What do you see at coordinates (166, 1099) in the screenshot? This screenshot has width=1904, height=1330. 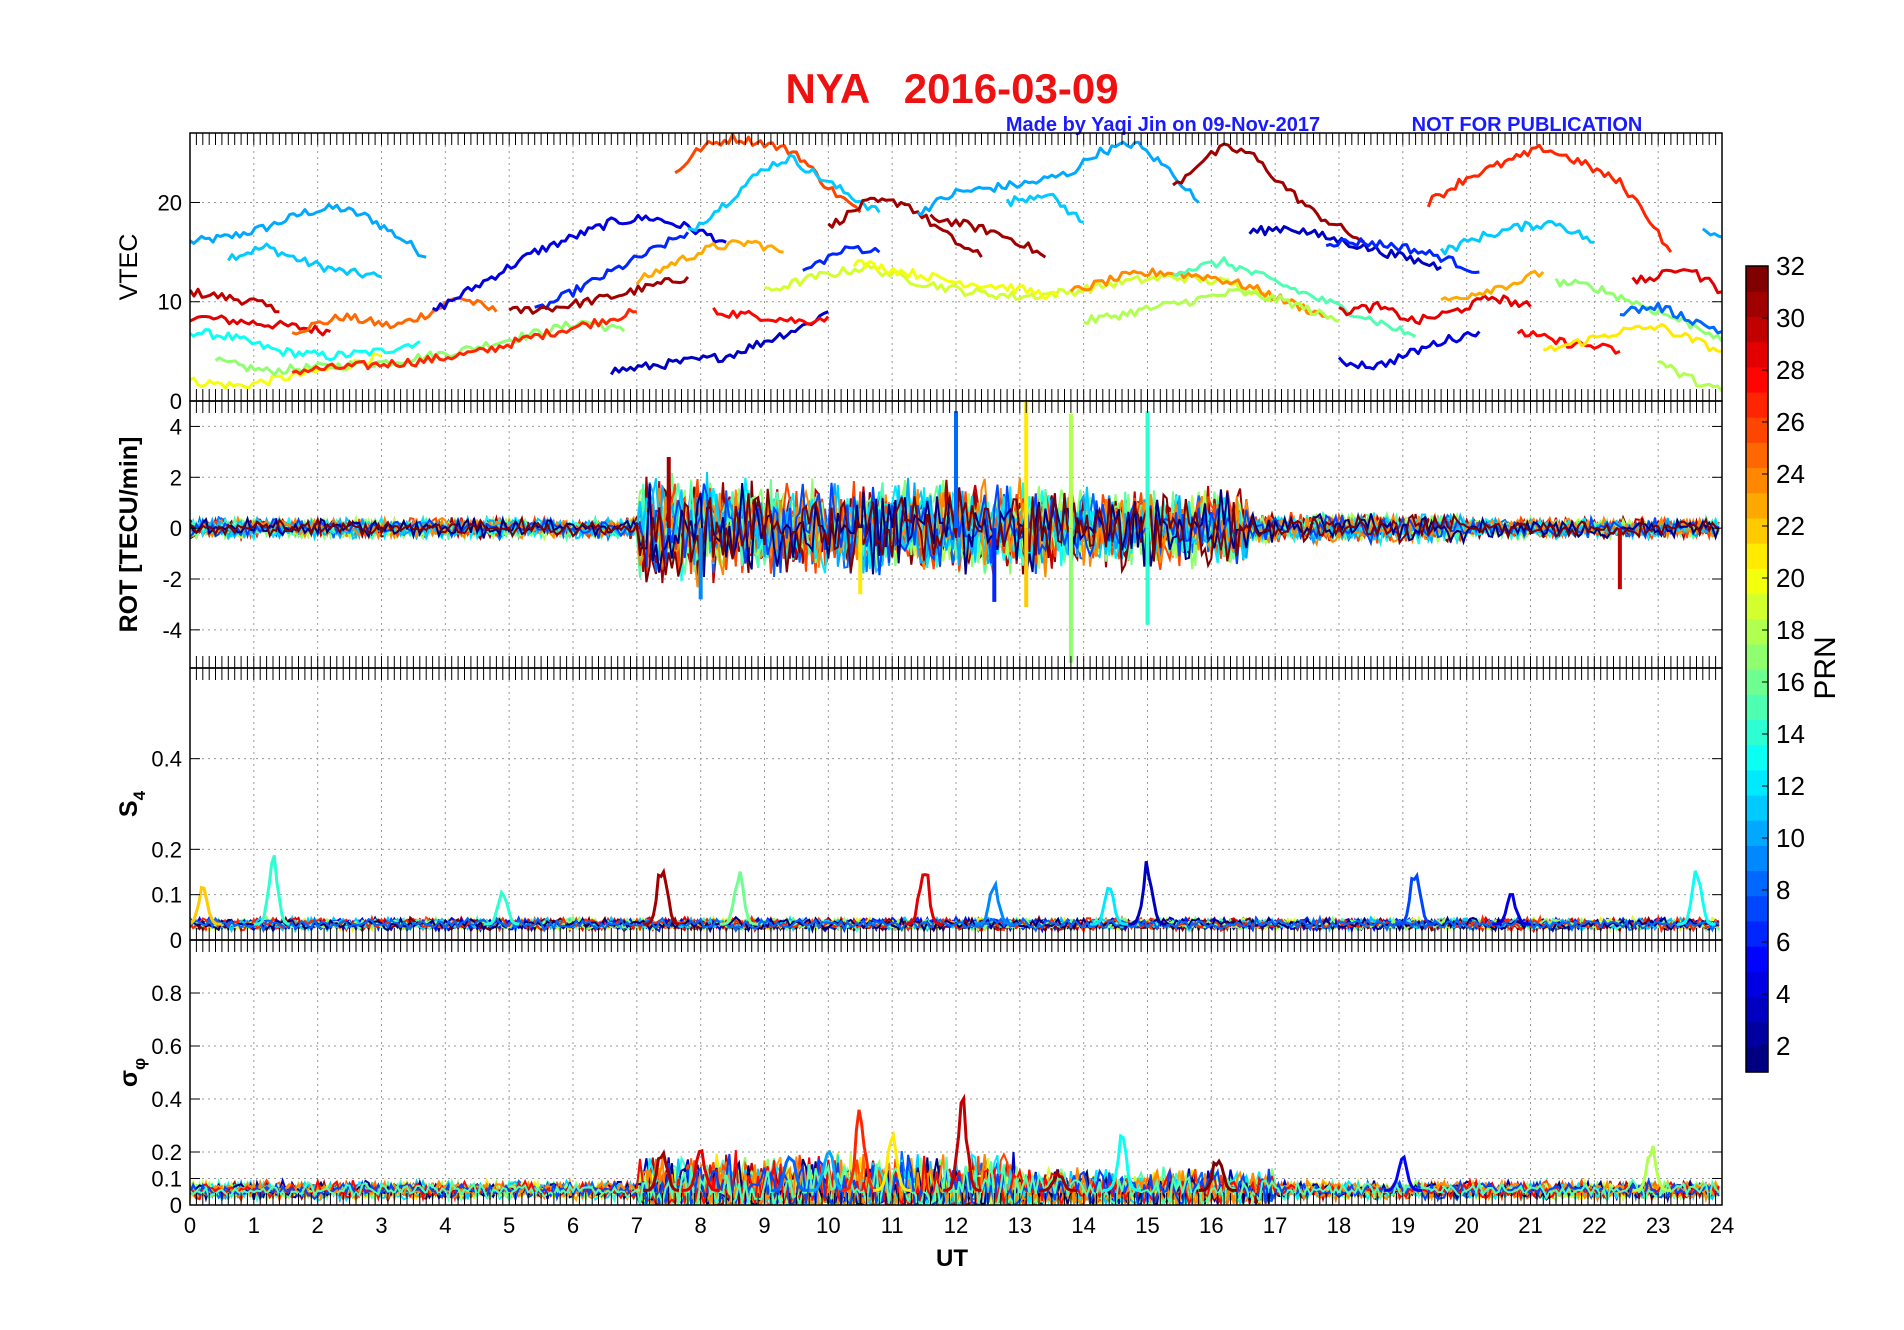 I see `y-tick-label: 0.4` at bounding box center [166, 1099].